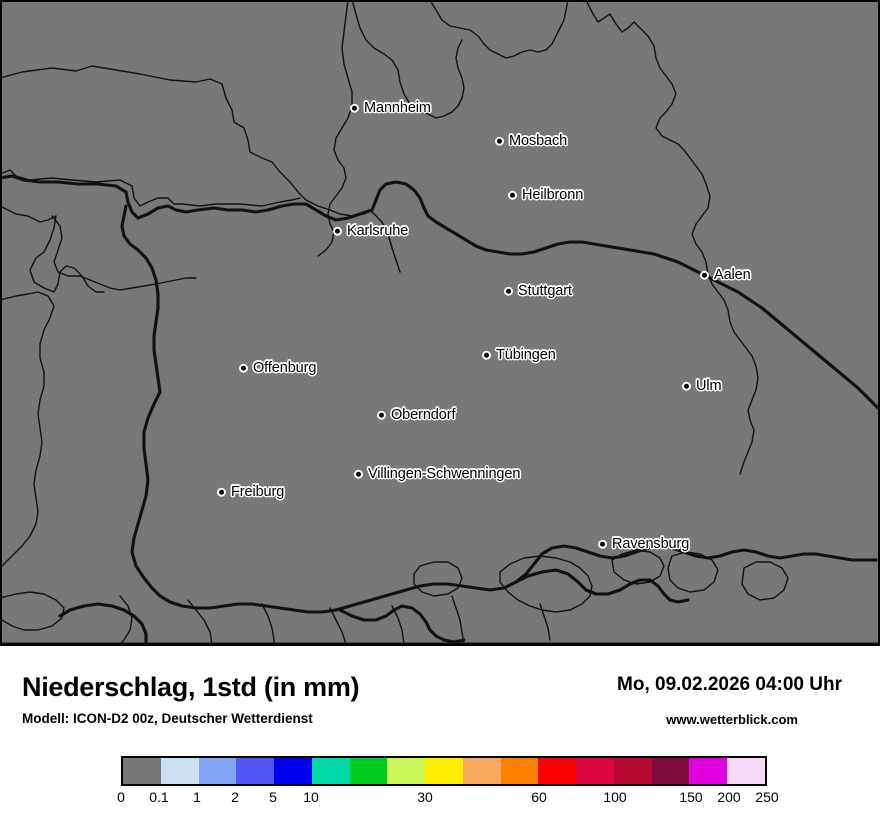 The image size is (880, 830). What do you see at coordinates (425, 797) in the screenshot?
I see `colorbar-tick: 30` at bounding box center [425, 797].